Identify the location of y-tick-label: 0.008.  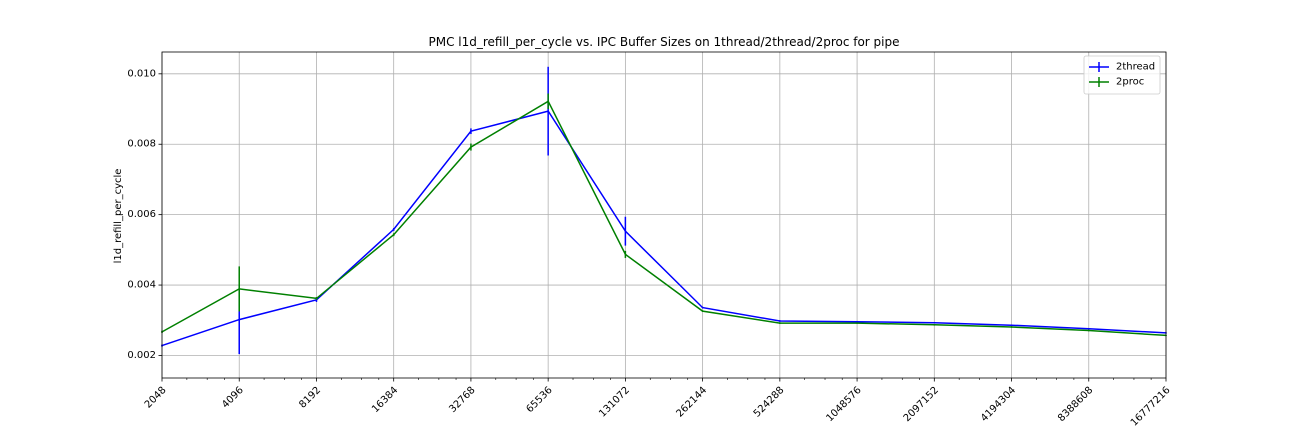
(141, 144).